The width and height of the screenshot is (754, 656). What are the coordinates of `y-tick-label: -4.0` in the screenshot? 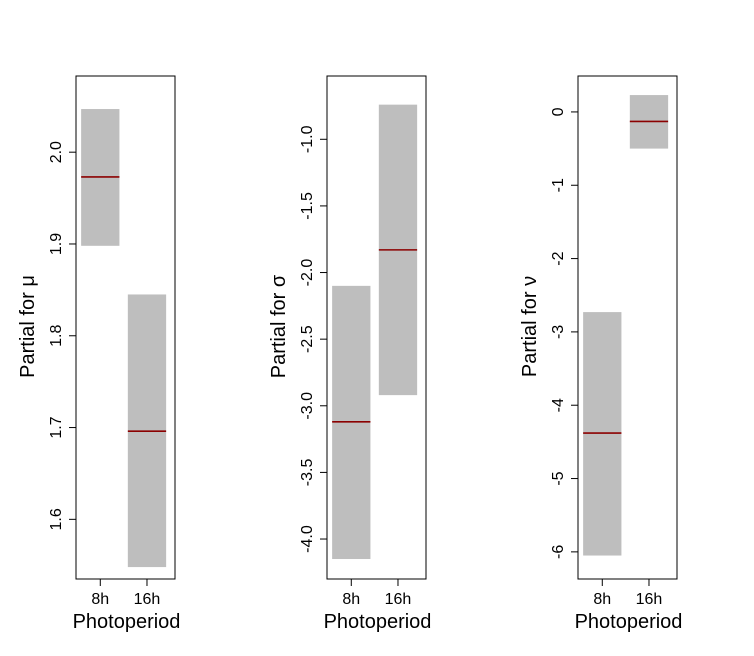 It's located at (307, 539).